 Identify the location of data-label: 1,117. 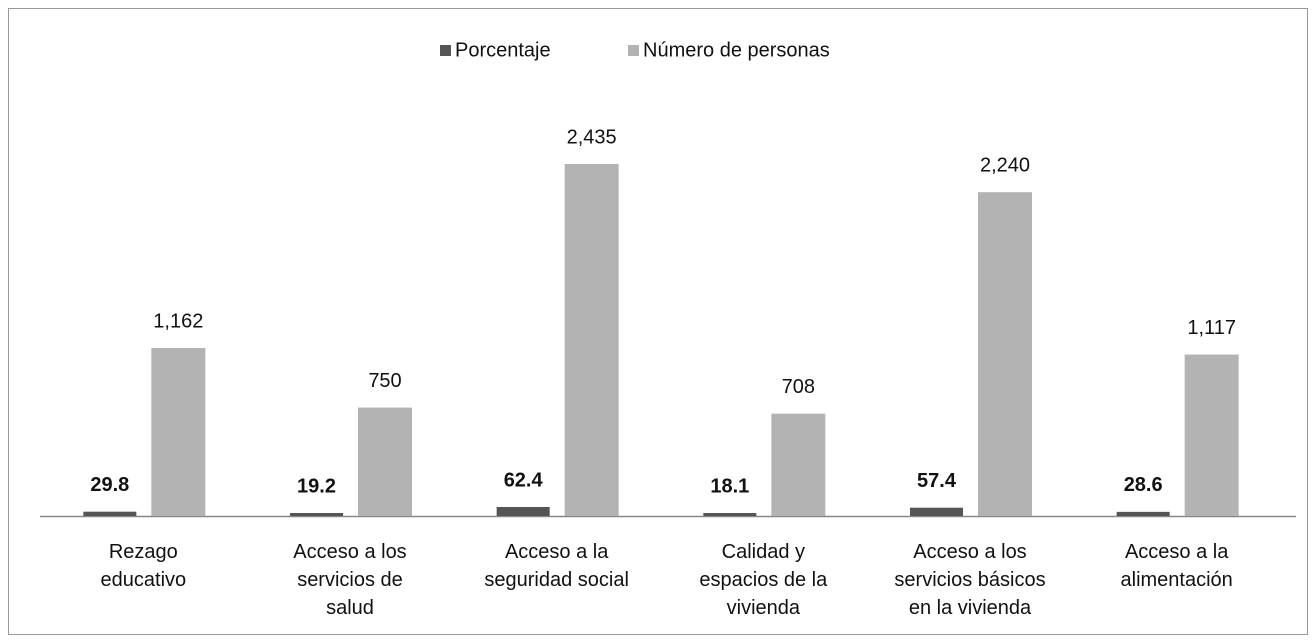
(1211, 328).